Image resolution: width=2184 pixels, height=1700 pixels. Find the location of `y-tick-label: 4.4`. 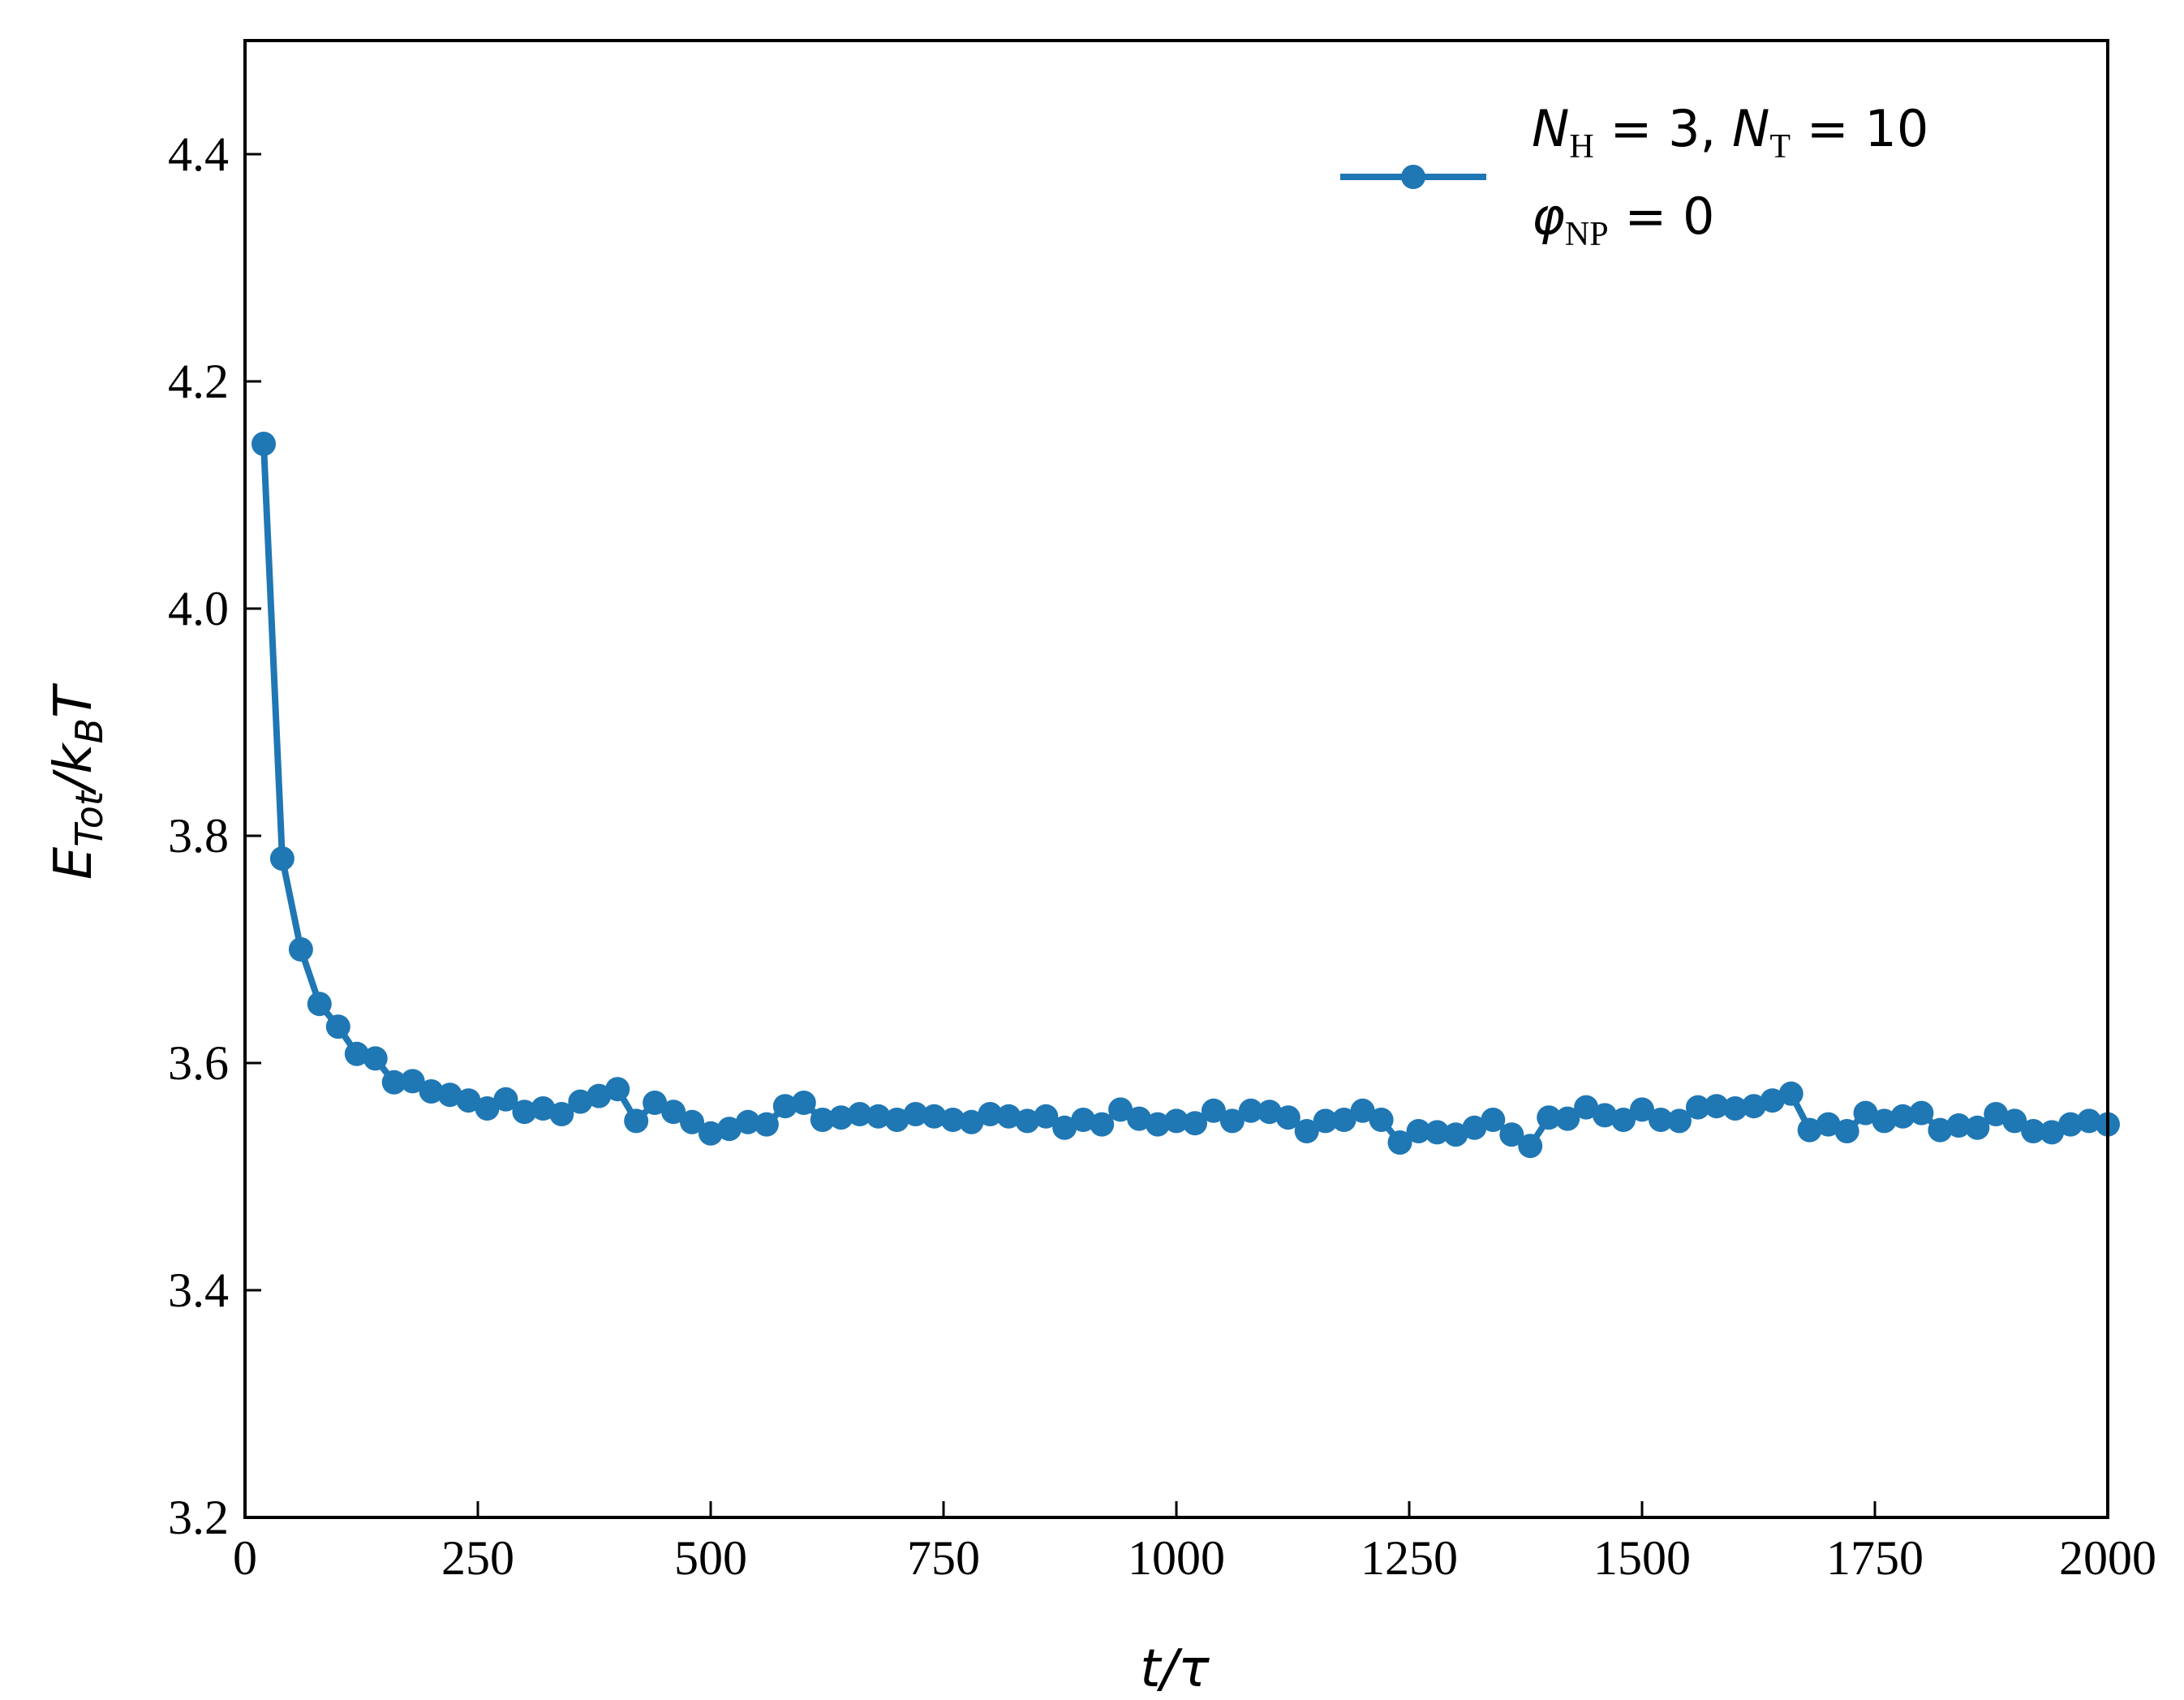

y-tick-label: 4.4 is located at coordinates (198, 154).